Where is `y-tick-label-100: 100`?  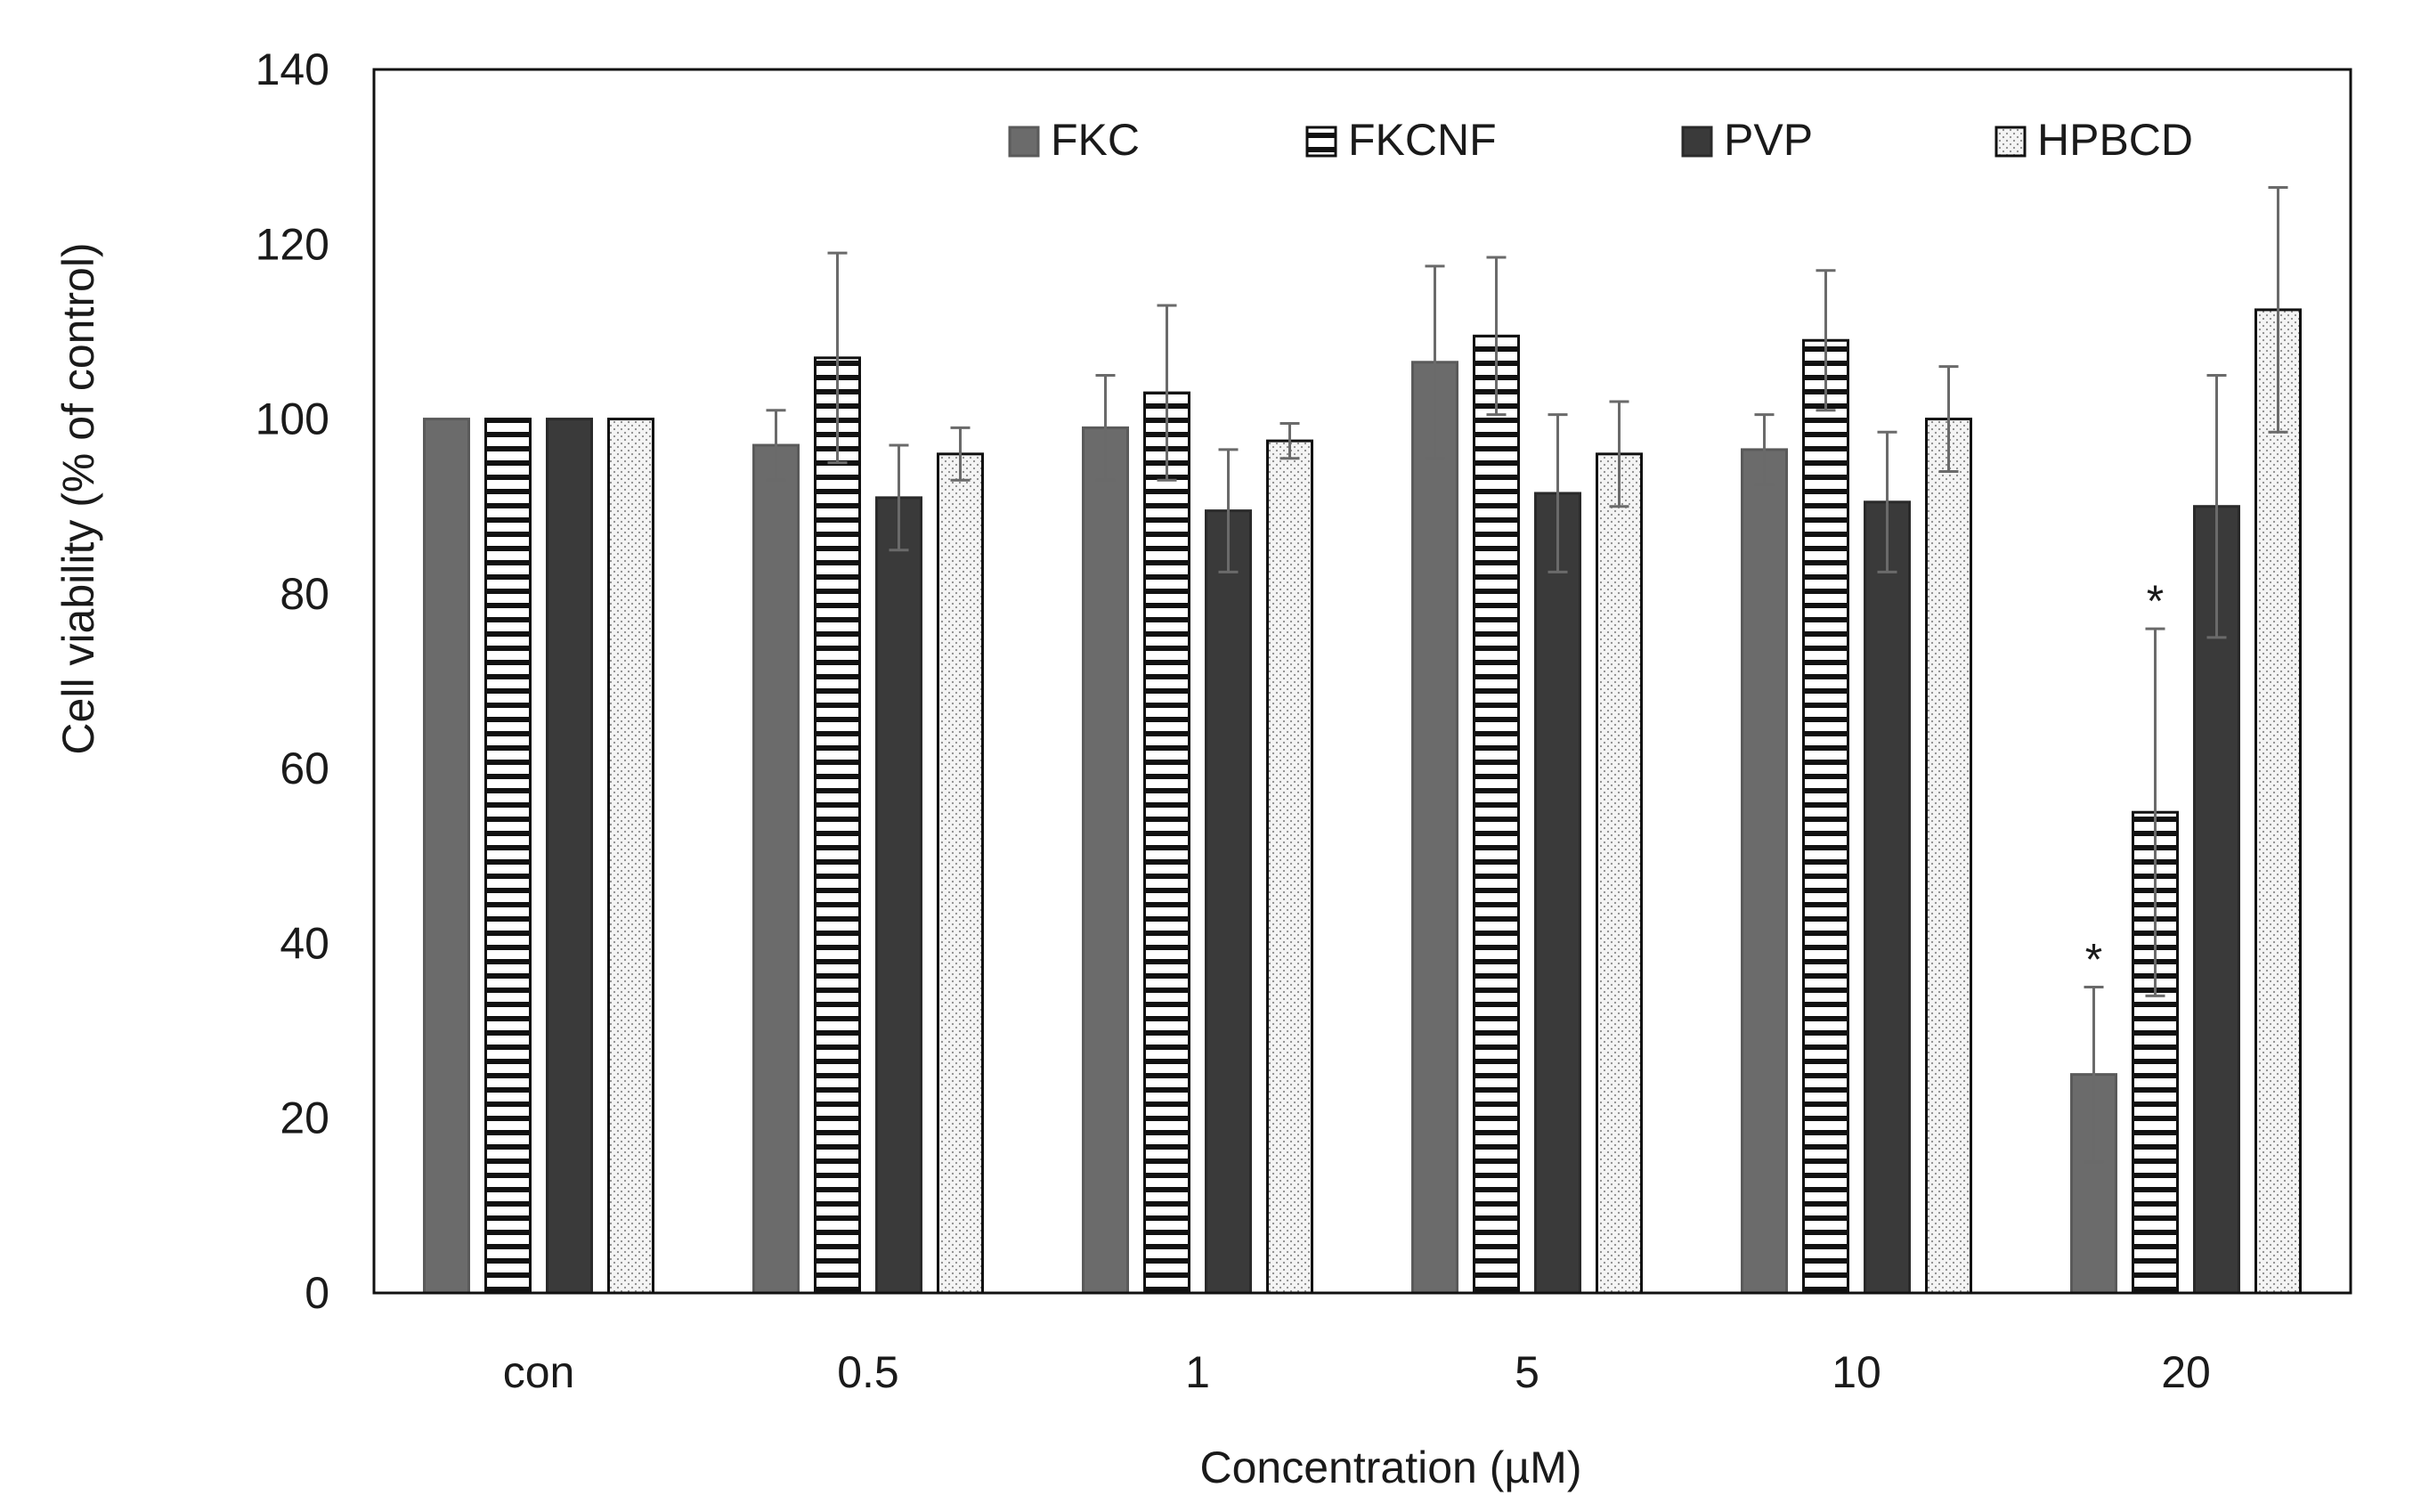 y-tick-label-100: 100 is located at coordinates (292, 419).